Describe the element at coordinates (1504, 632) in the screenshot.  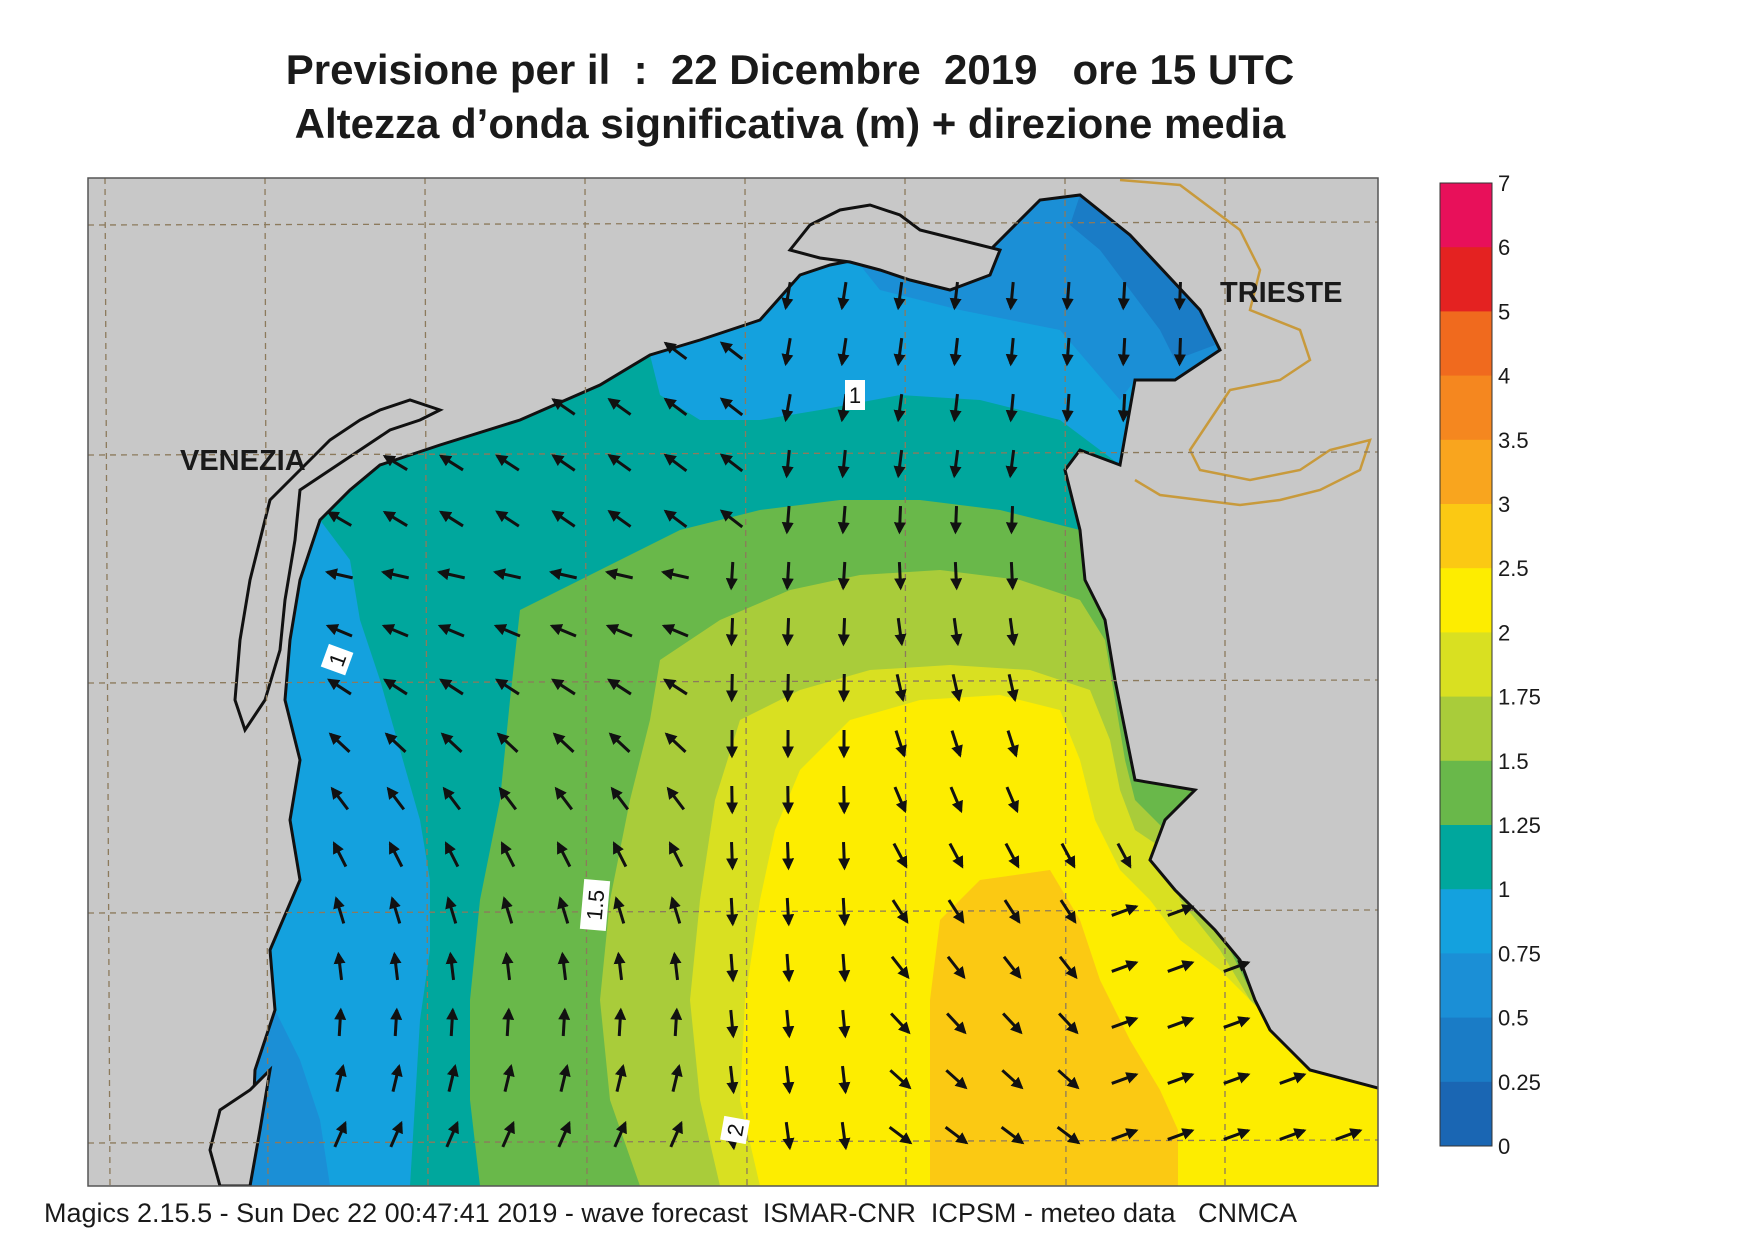
I see `colorbar-label: 2` at that location.